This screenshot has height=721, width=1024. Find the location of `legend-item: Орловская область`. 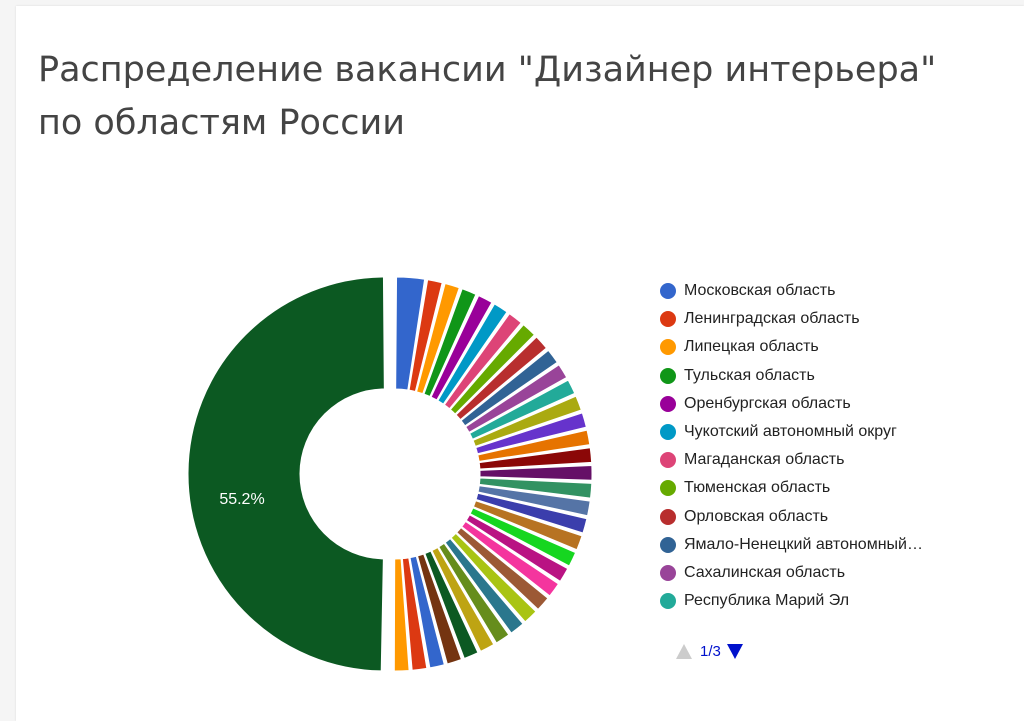

legend-item: Орловская область is located at coordinates (810, 517).